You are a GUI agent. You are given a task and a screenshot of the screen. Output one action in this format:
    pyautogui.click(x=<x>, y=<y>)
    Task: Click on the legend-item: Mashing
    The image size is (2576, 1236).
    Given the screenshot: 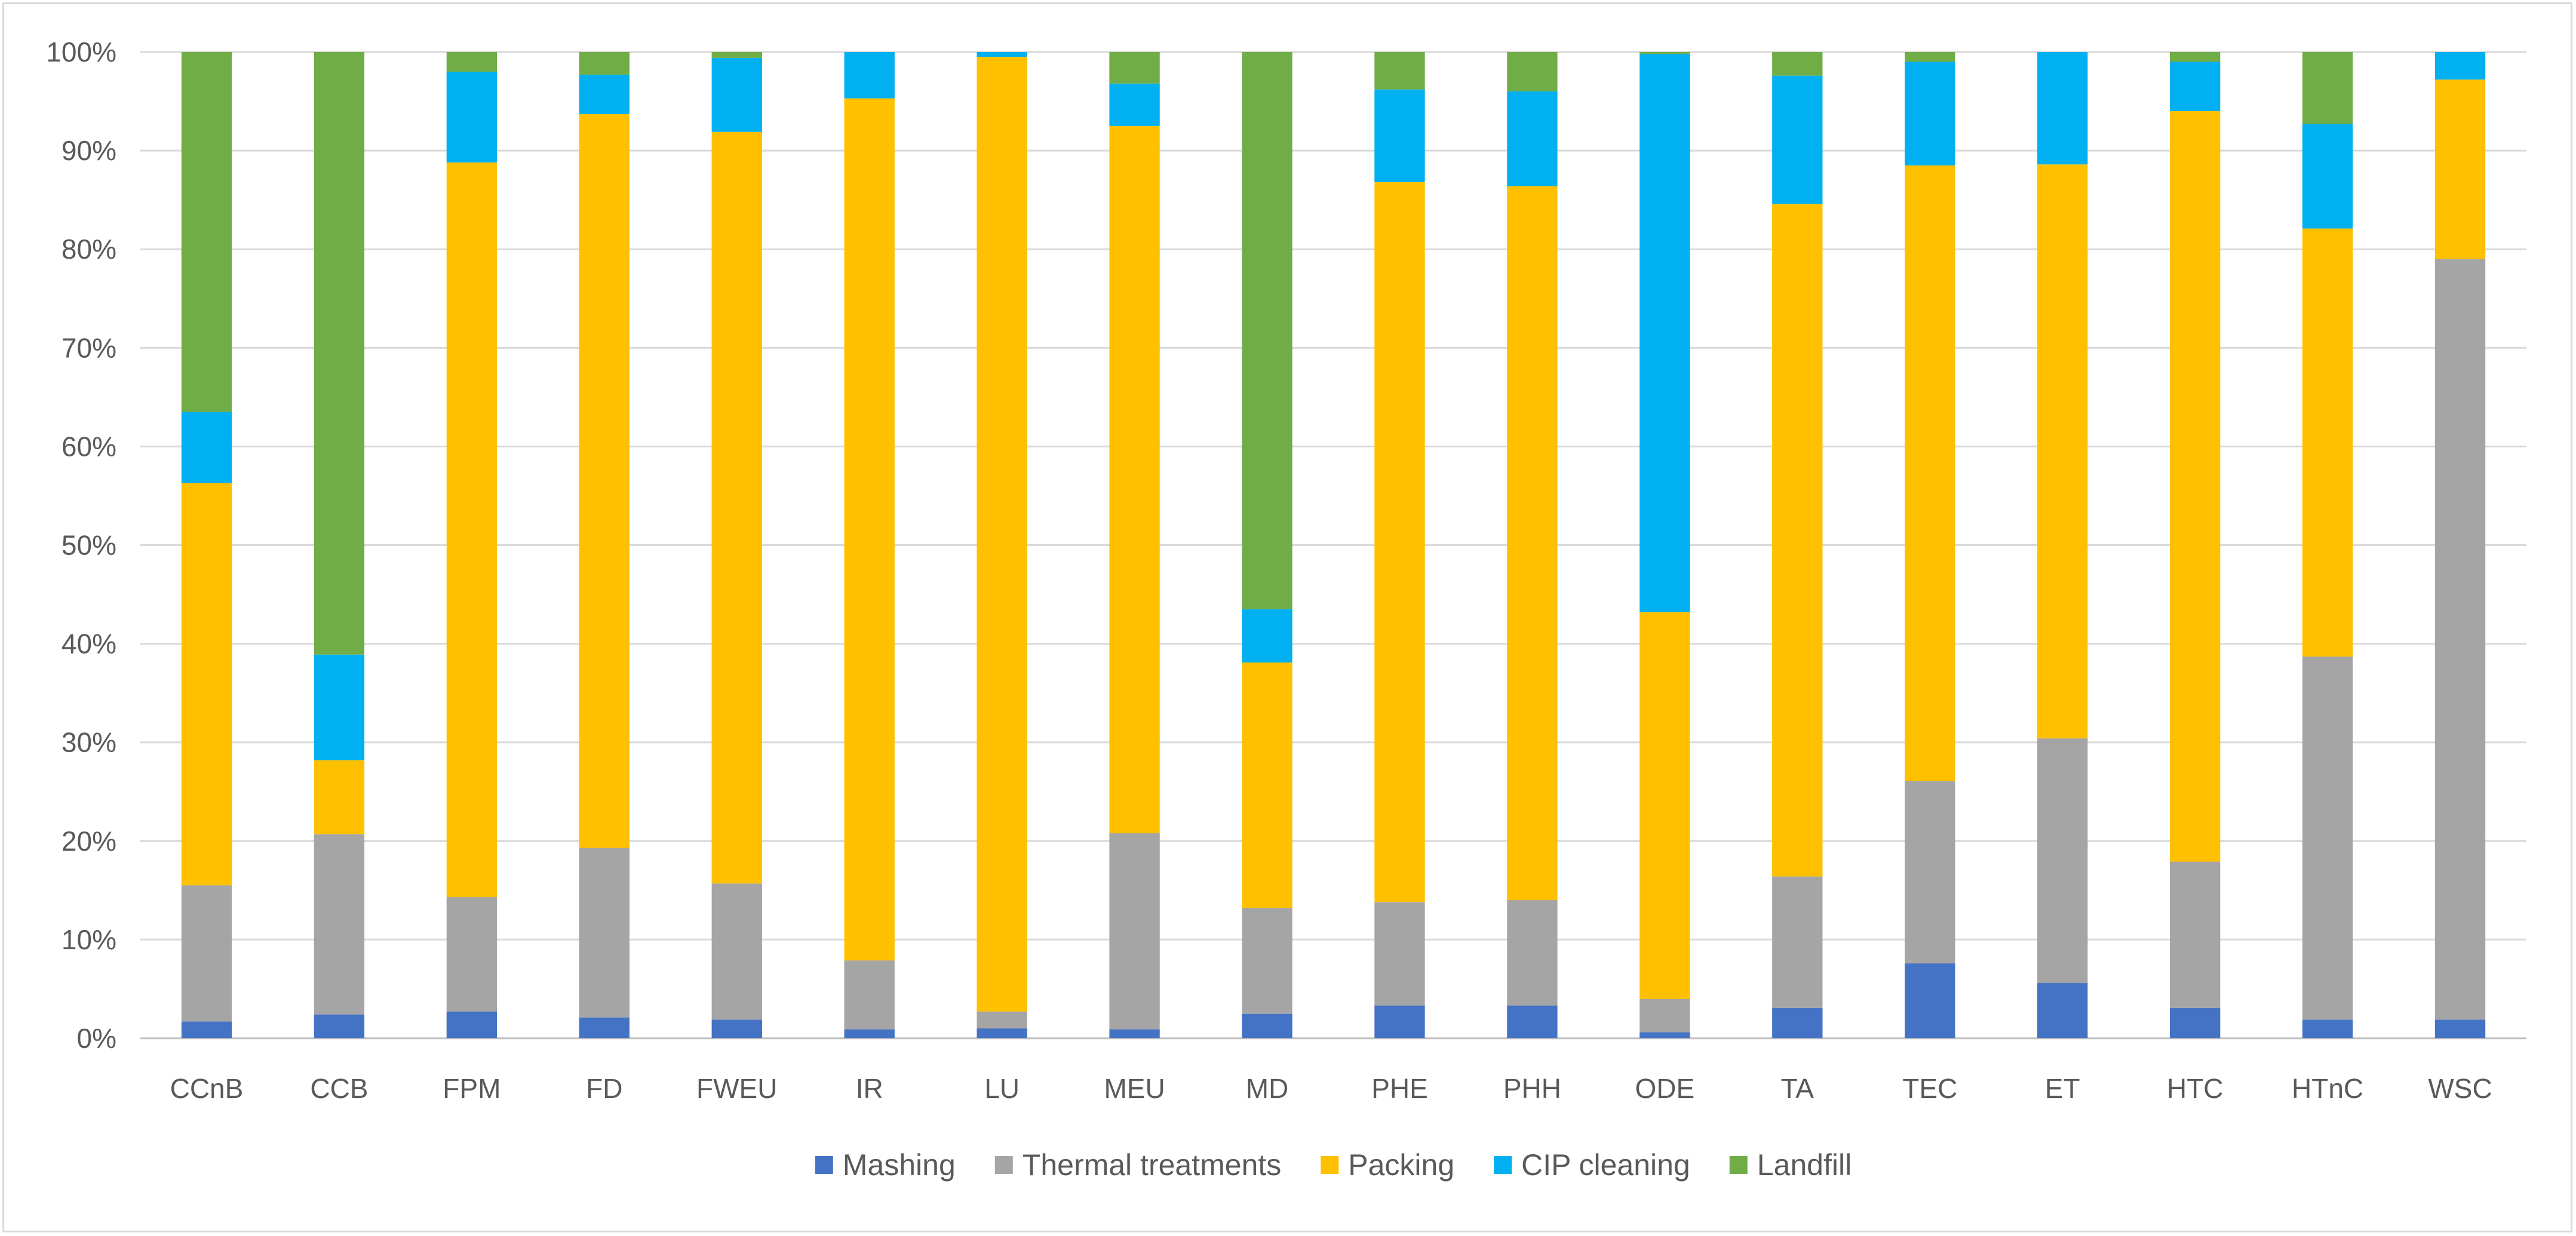 What is the action you would take?
    pyautogui.click(x=885, y=1165)
    